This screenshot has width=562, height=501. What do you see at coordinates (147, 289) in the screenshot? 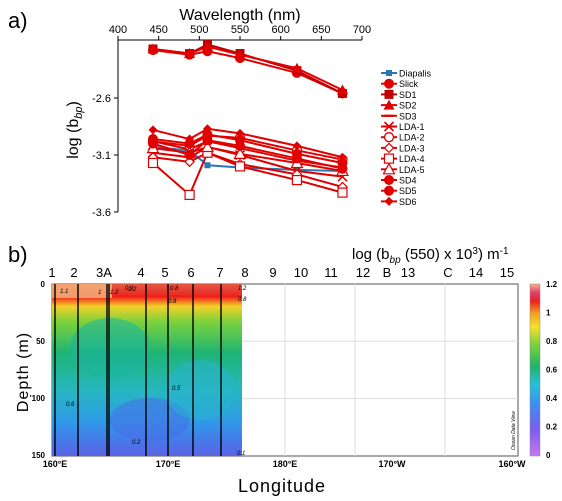
I see `surface-layer` at bounding box center [147, 289].